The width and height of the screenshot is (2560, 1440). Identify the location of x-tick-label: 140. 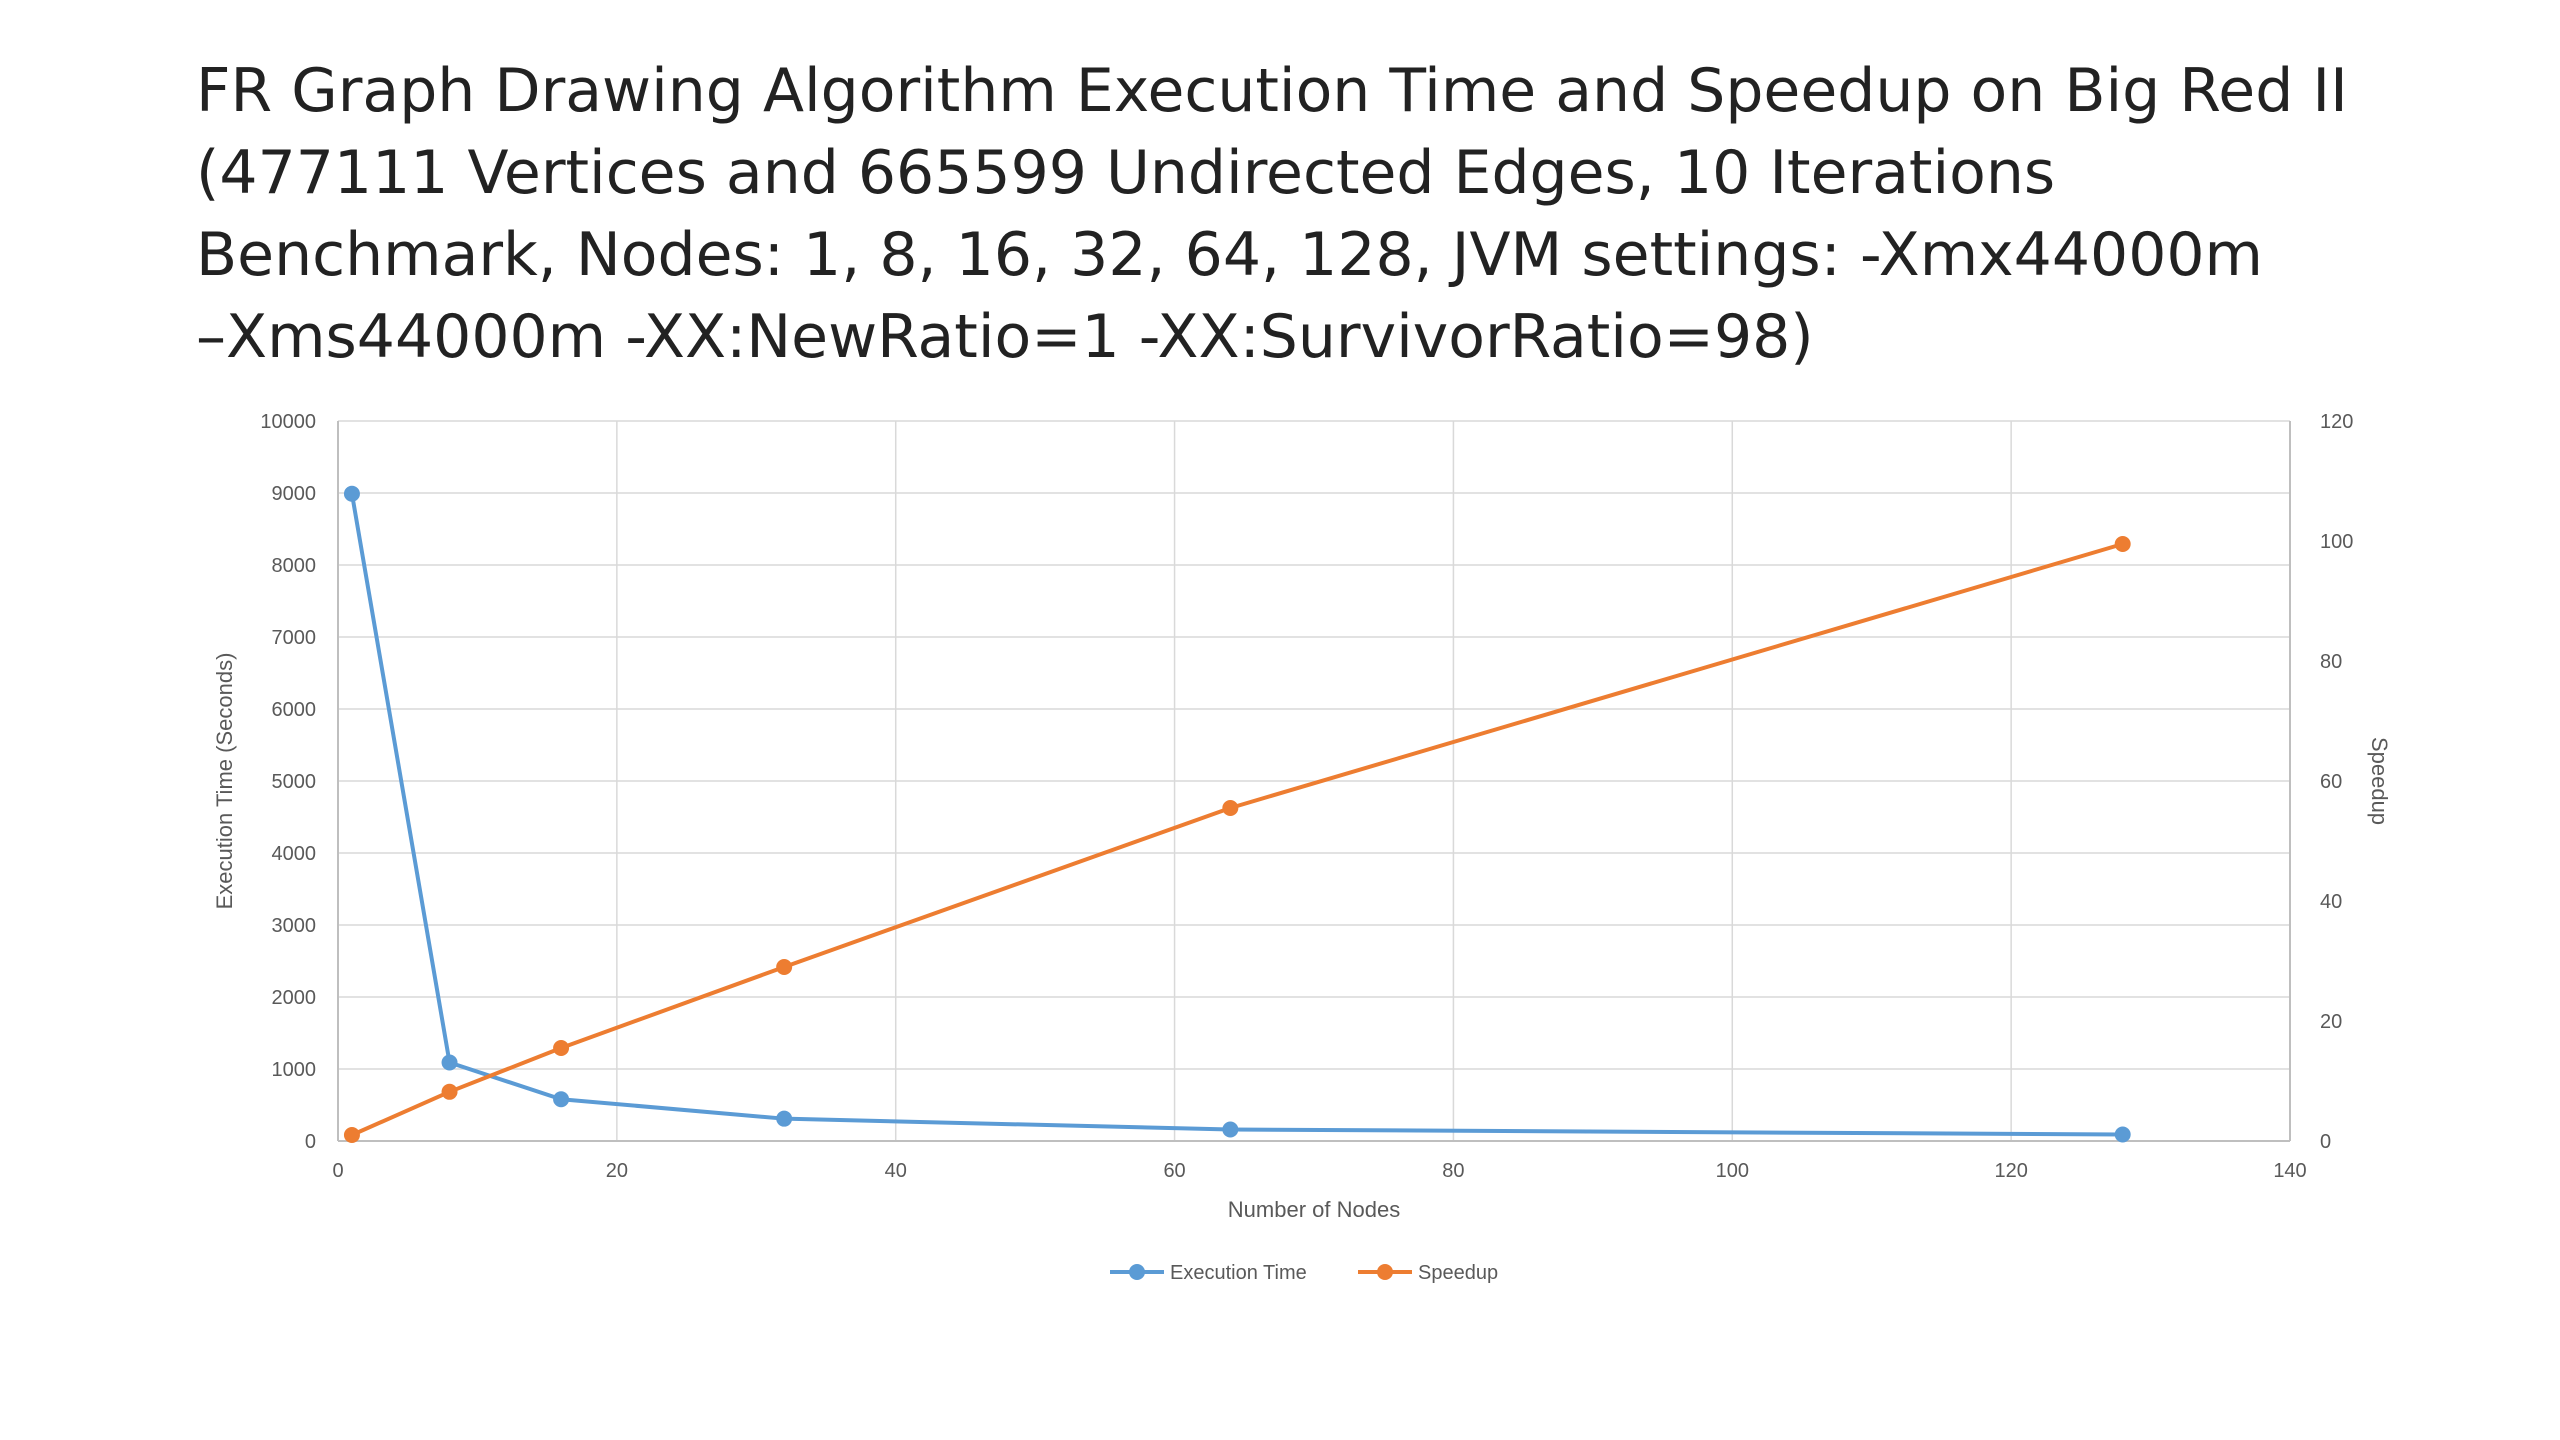
(2289, 1171).